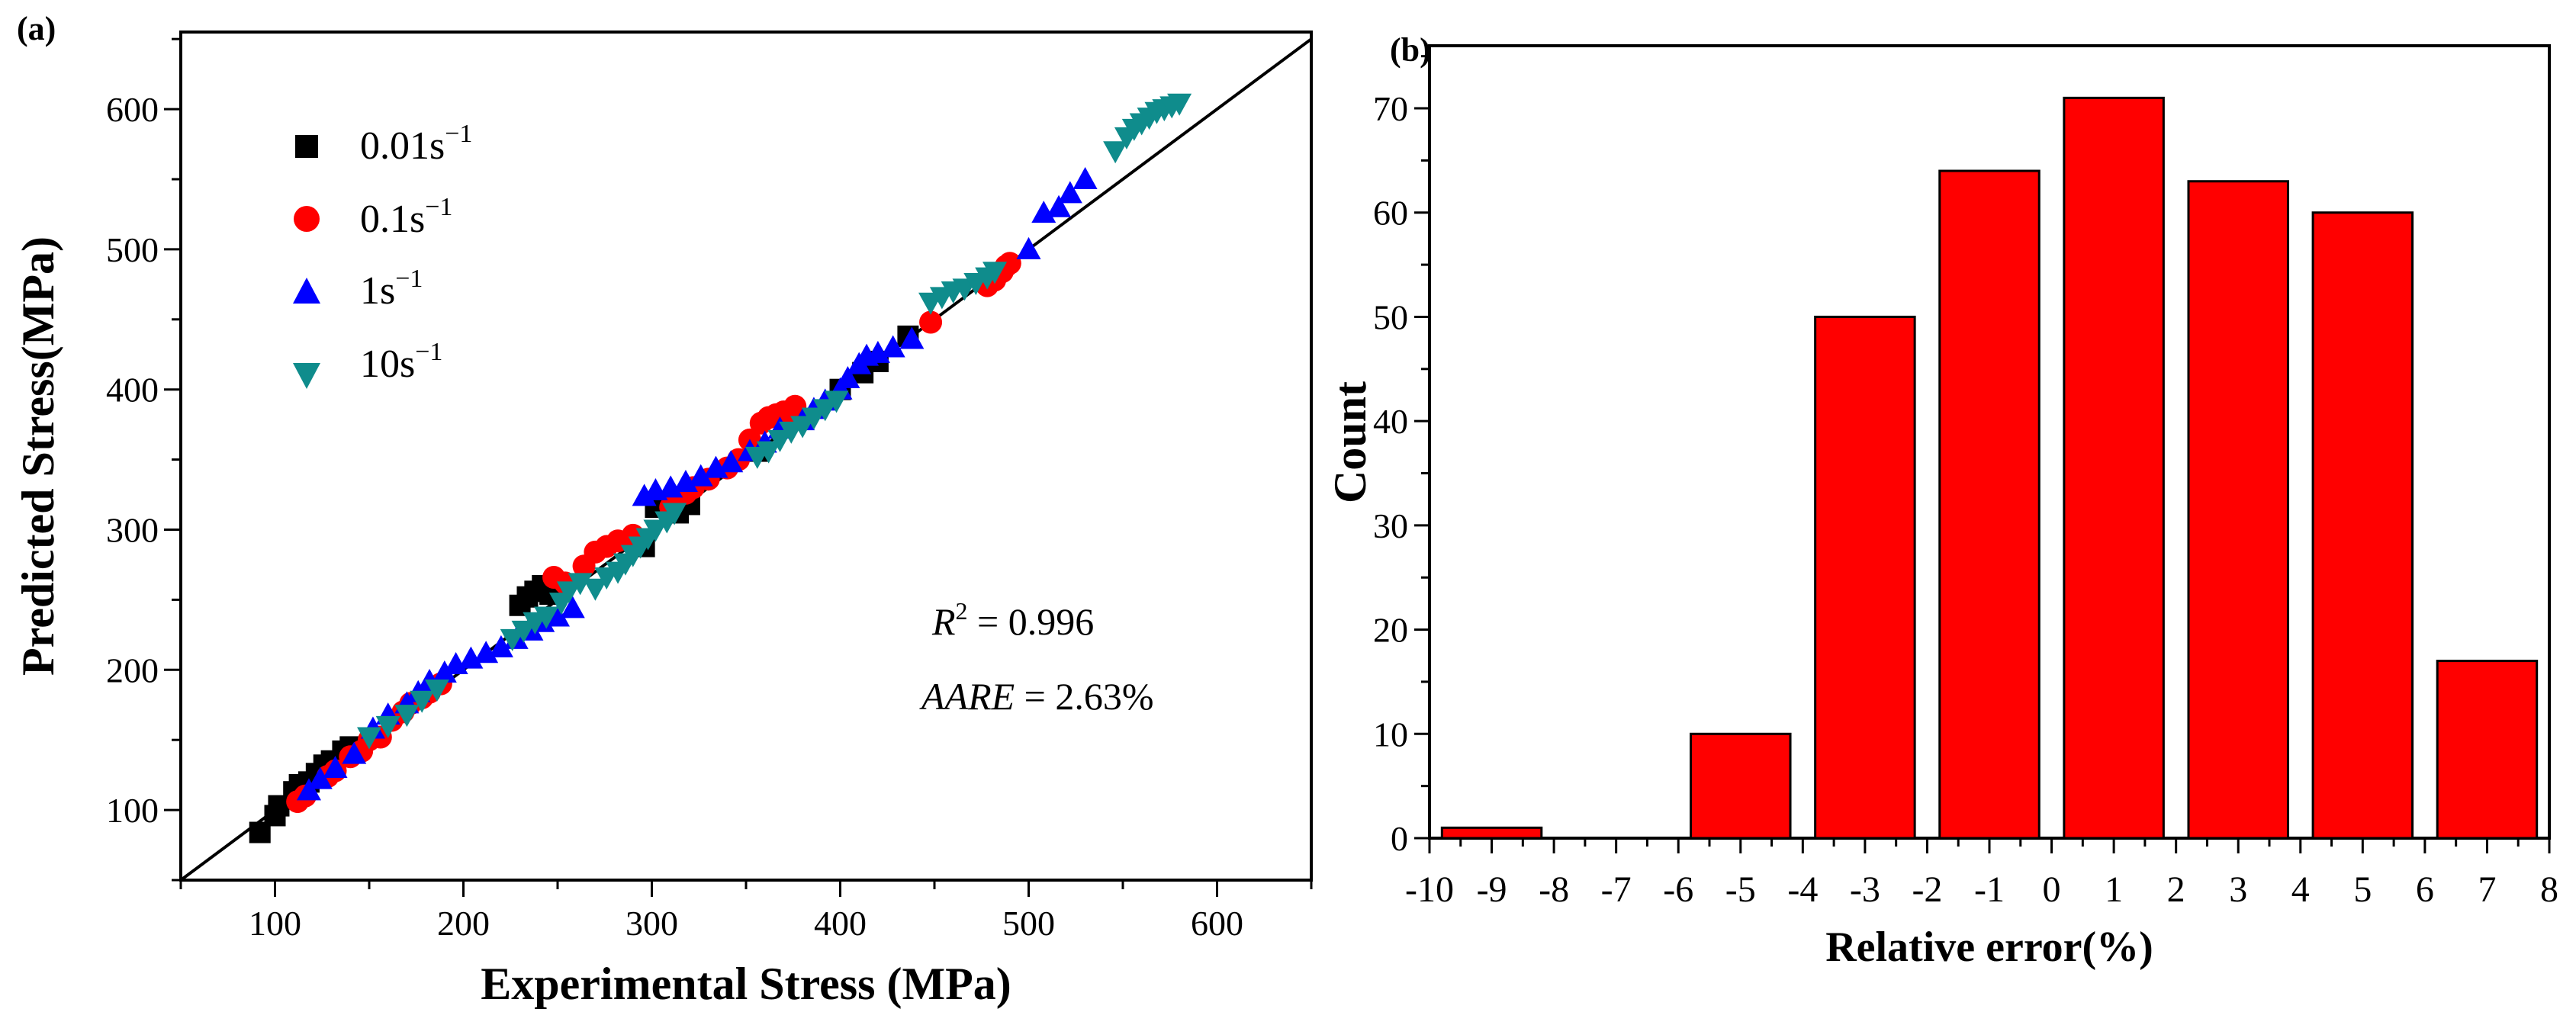 This screenshot has width=2576, height=1025. Describe the element at coordinates (2425, 890) in the screenshot. I see `x-tick-label: 6` at that location.